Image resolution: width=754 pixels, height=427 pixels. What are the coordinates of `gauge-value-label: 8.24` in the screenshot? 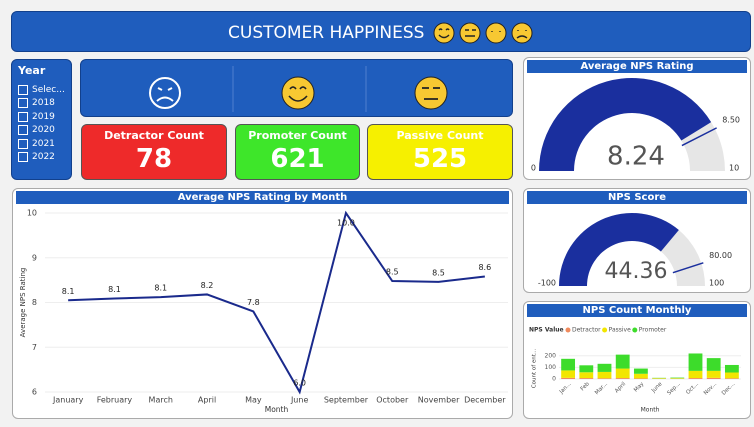 It's located at (636, 157).